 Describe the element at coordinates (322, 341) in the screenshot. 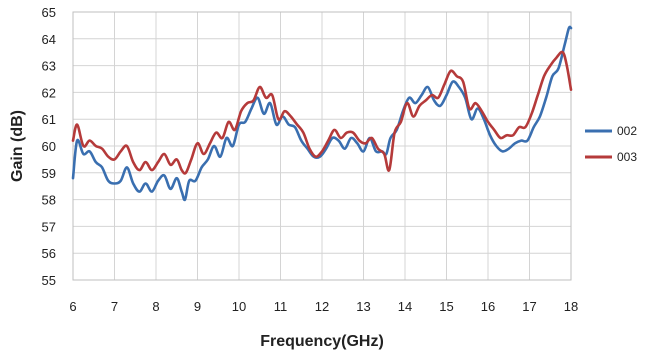

I see `x-axis-title: Frequency(GHz)` at that location.